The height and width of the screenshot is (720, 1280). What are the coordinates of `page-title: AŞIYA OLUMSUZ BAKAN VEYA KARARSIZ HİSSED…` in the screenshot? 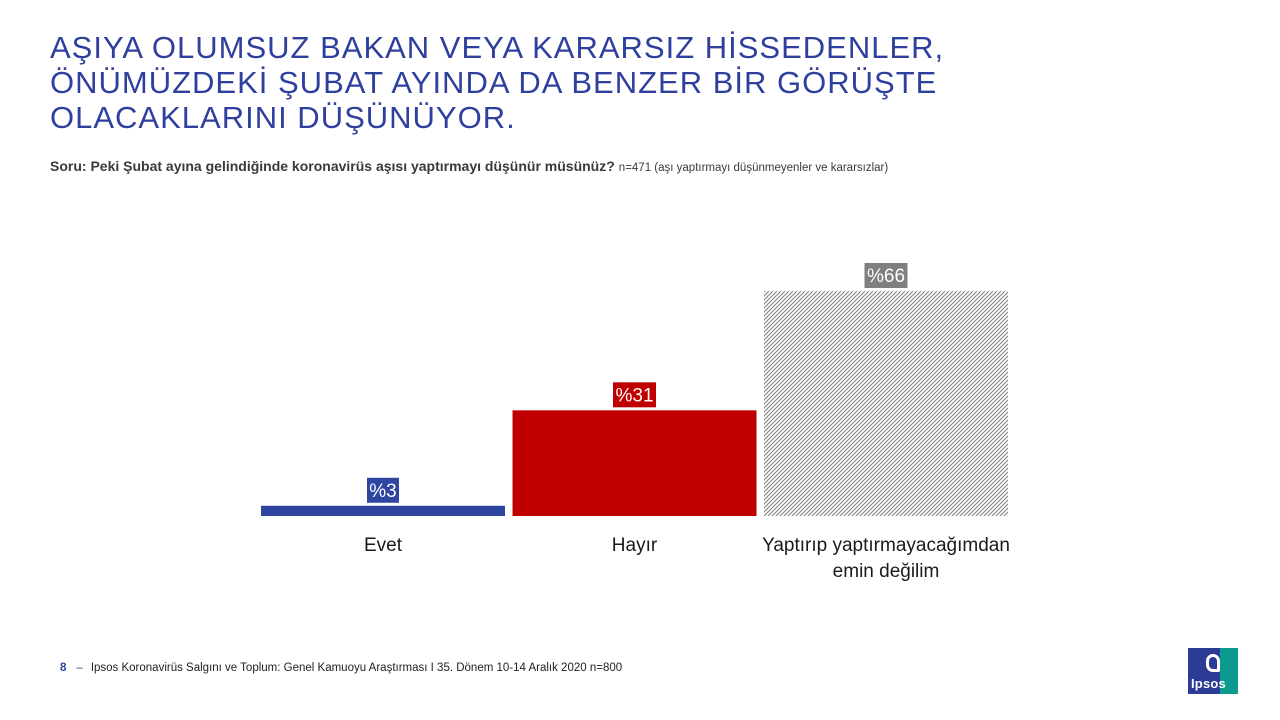 It's located at (600, 82).